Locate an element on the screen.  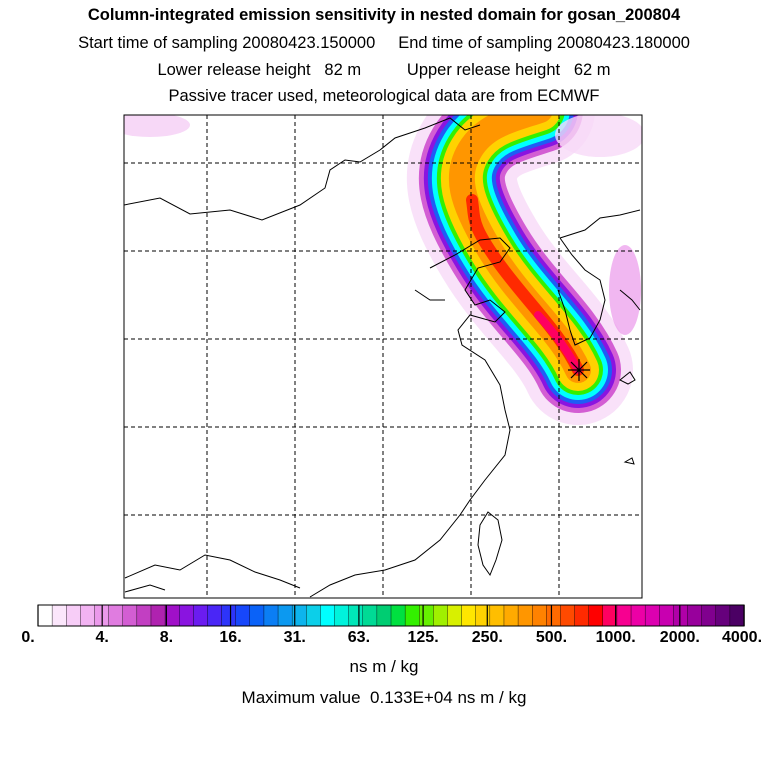
colorbar-frame is located at coordinates (391, 615).